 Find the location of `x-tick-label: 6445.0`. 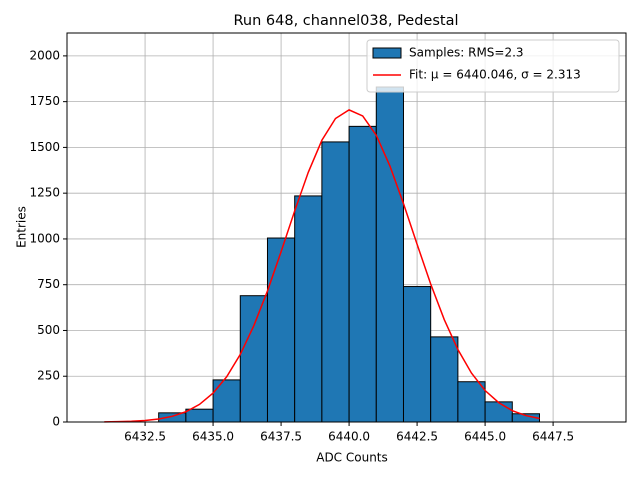

x-tick-label: 6445.0 is located at coordinates (485, 437).